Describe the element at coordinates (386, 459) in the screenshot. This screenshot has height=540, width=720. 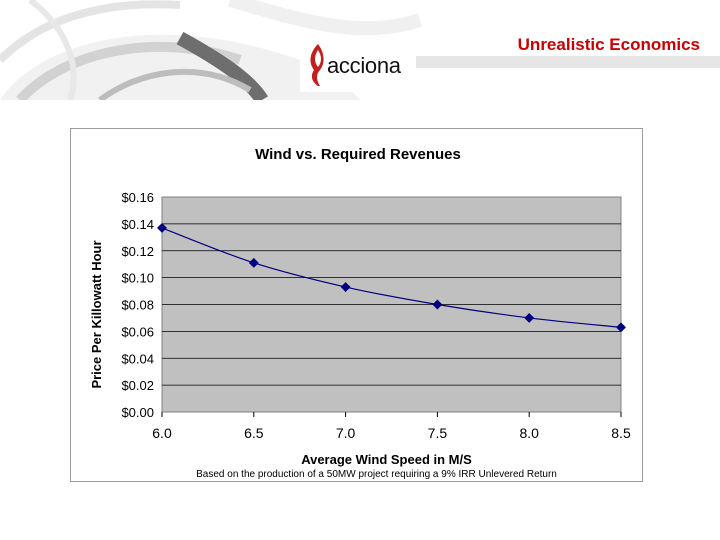
I see `x-axis-label: Average Wind Speed in M/S` at that location.